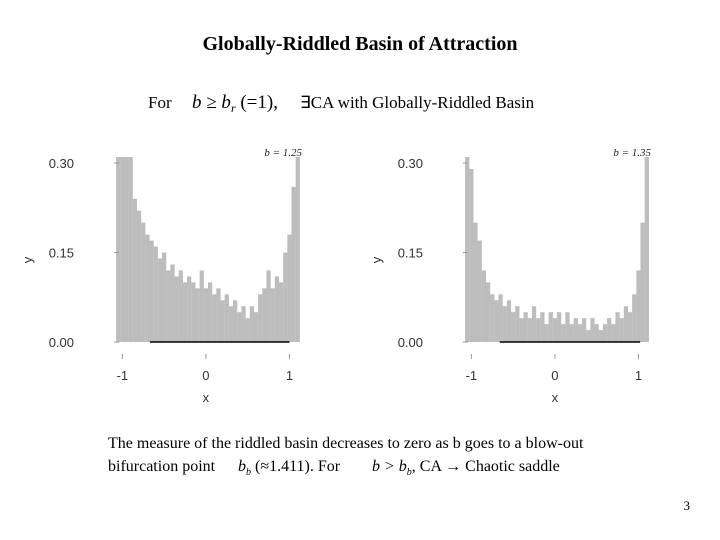 The image size is (720, 540). What do you see at coordinates (554, 375) in the screenshot?
I see `x-tick-label: 0` at bounding box center [554, 375].